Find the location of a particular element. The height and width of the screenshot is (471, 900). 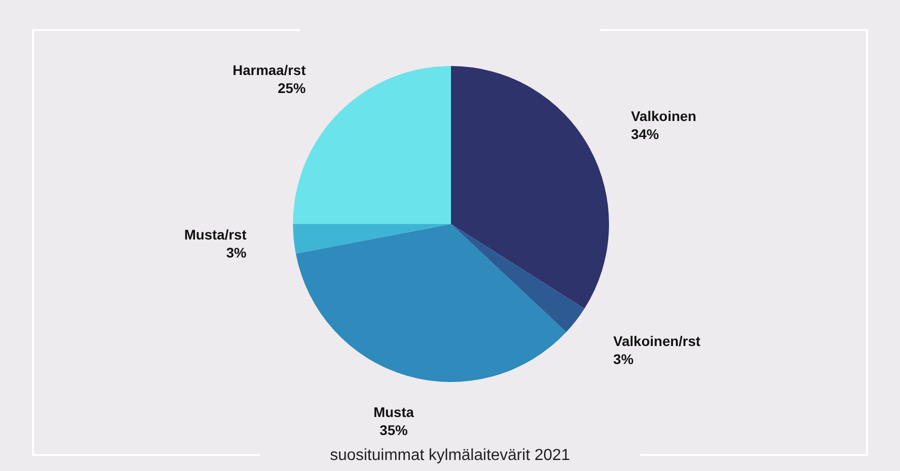

slice-label: Valkoinen/rst is located at coordinates (657, 340).